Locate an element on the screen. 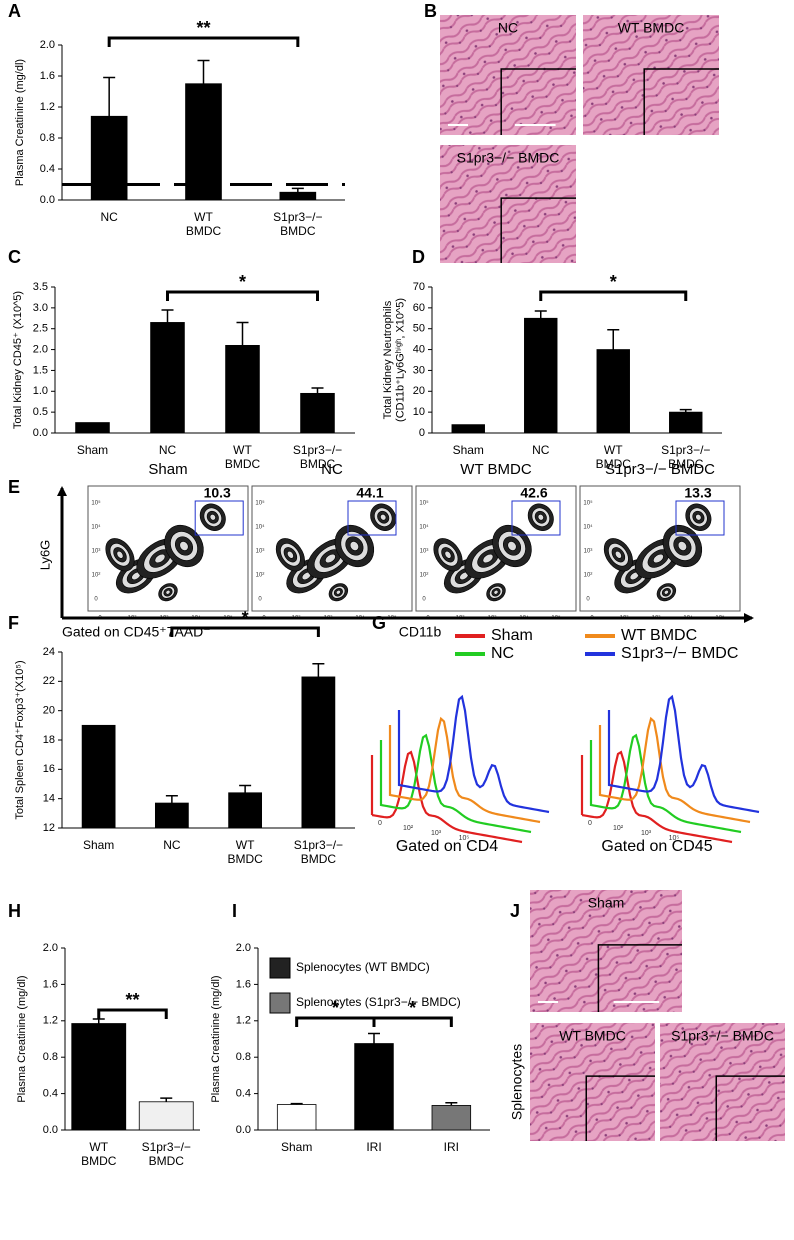  y-tick-label: 1.6 is located at coordinates (243, 984).